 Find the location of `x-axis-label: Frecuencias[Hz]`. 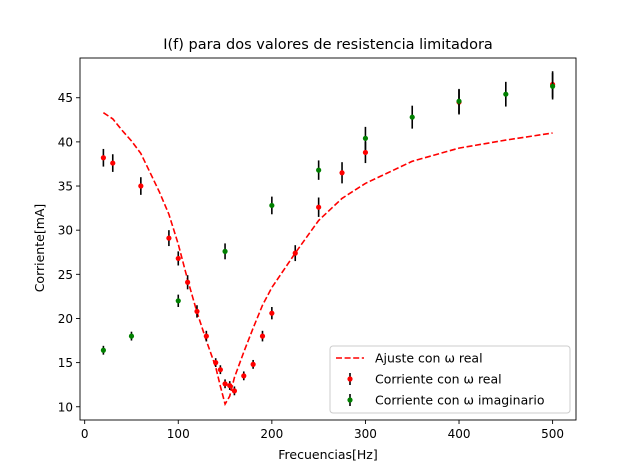

x-axis-label: Frecuencias[Hz] is located at coordinates (327, 454).